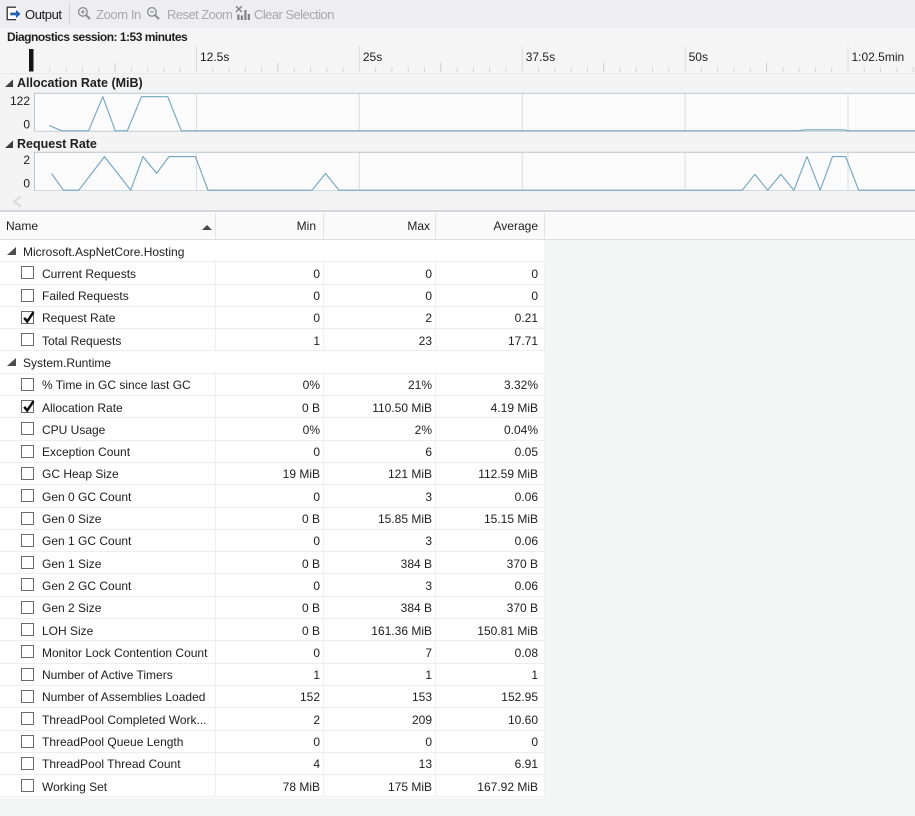 The height and width of the screenshot is (816, 915). Describe the element at coordinates (20, 101) in the screenshot. I see `svg-text: 122` at that location.